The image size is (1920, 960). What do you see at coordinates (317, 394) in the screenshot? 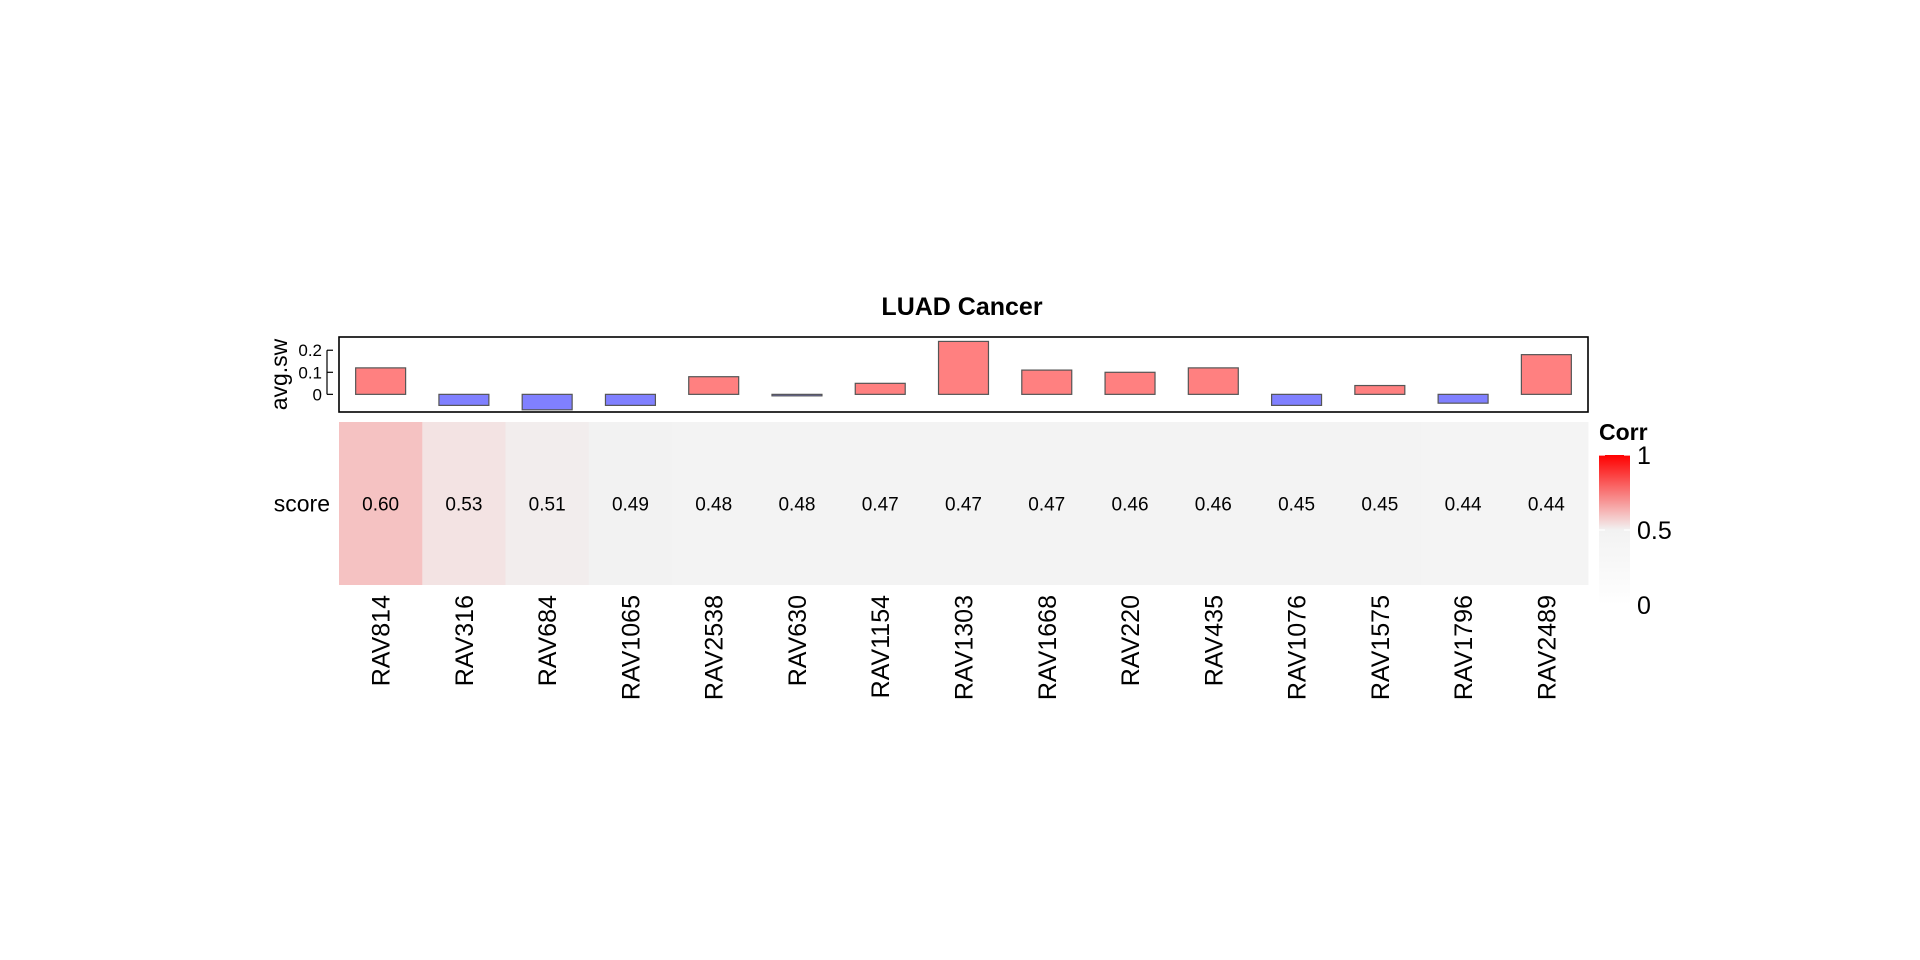
I see `annotation-tick-label: 0` at bounding box center [317, 394].